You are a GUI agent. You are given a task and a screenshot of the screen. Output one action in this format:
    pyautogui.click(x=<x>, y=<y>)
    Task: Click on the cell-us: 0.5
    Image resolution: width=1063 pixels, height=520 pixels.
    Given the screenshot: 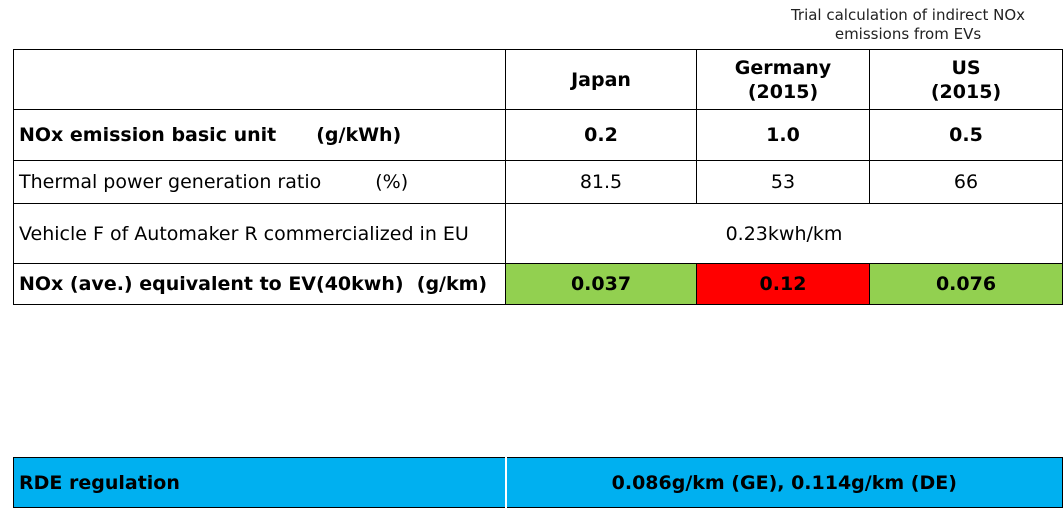 What is the action you would take?
    pyautogui.click(x=966, y=135)
    